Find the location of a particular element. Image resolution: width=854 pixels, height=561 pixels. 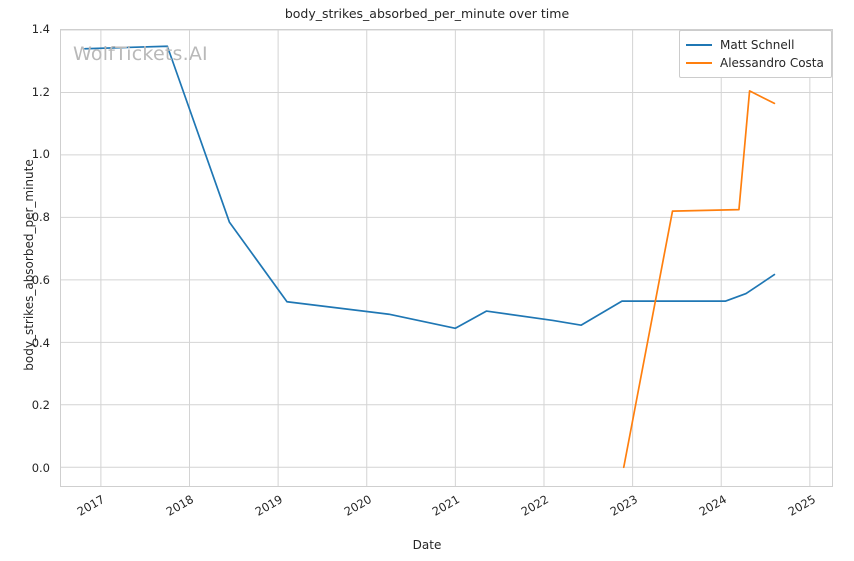

y-tick-label: 0.8 is located at coordinates (40, 217).